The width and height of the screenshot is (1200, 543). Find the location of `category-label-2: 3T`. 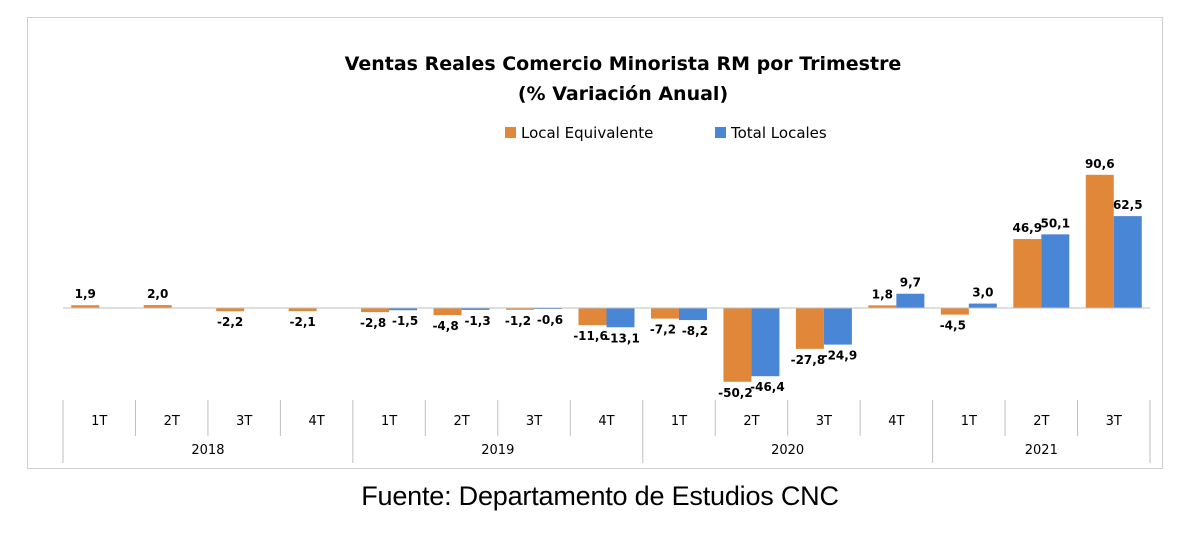

category-label-2: 3T is located at coordinates (244, 421).